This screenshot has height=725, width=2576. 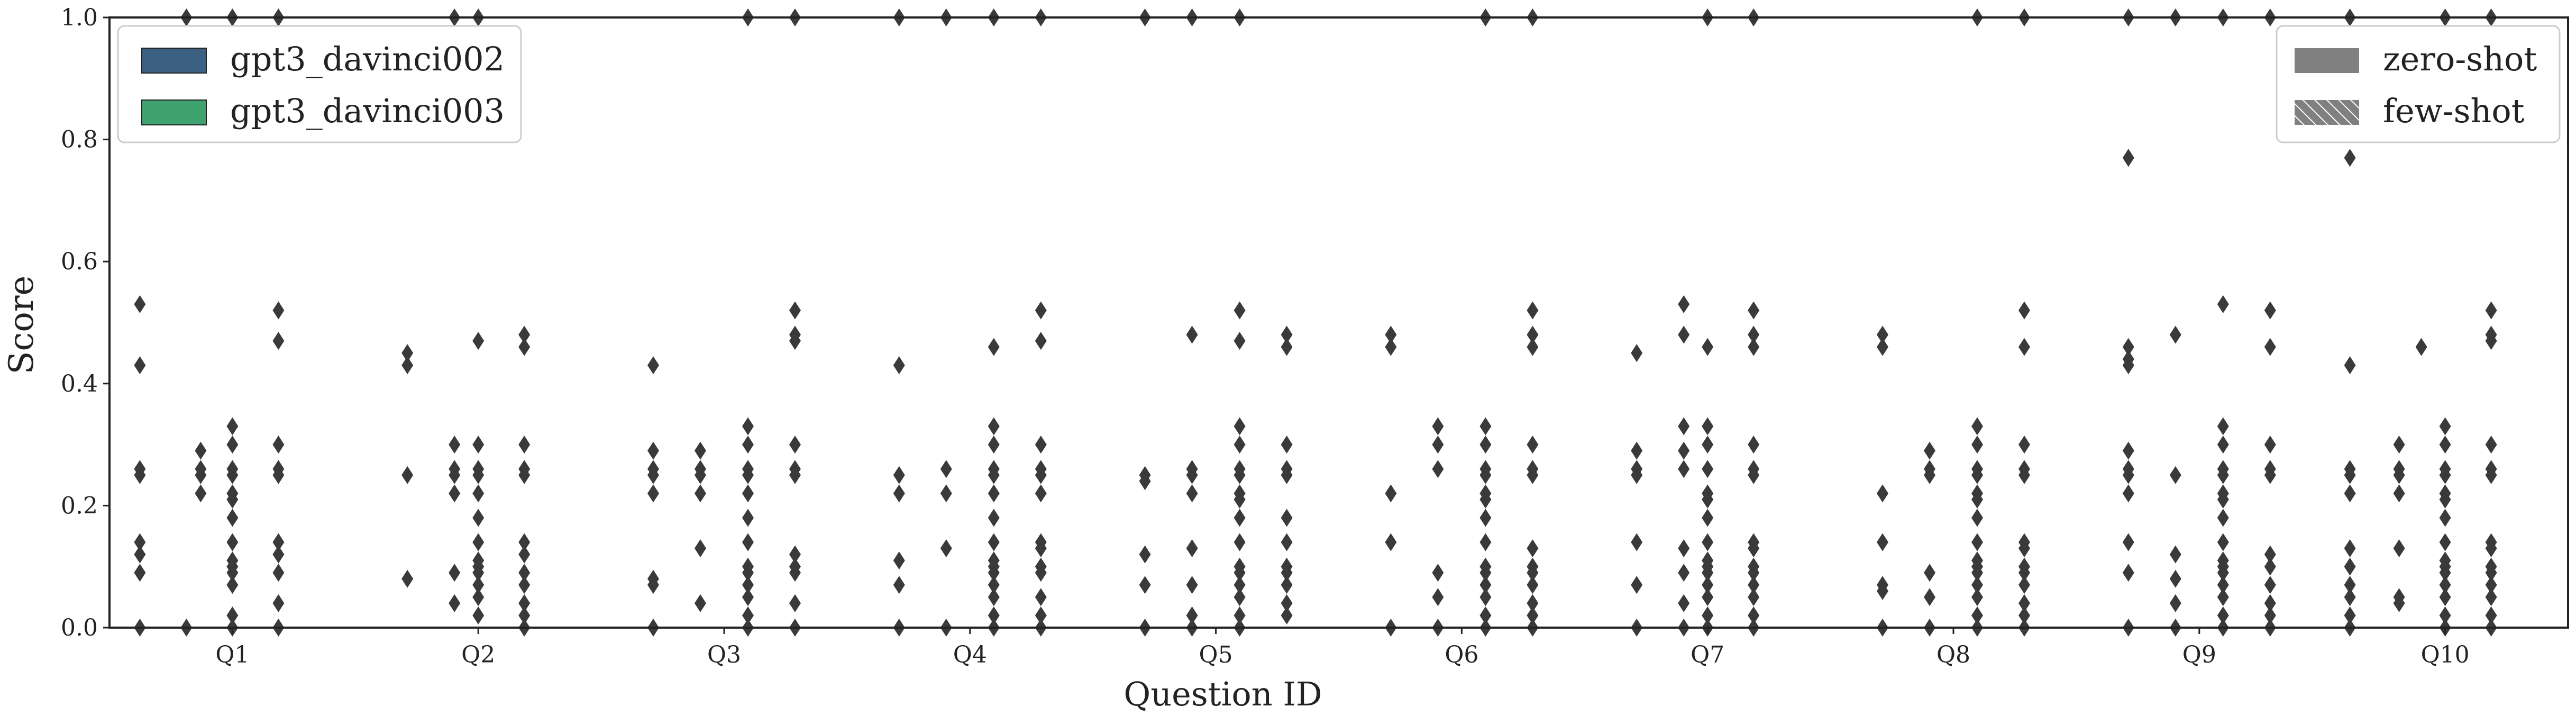 I want to click on legend-label-few-shot: few-shot, so click(x=2454, y=111).